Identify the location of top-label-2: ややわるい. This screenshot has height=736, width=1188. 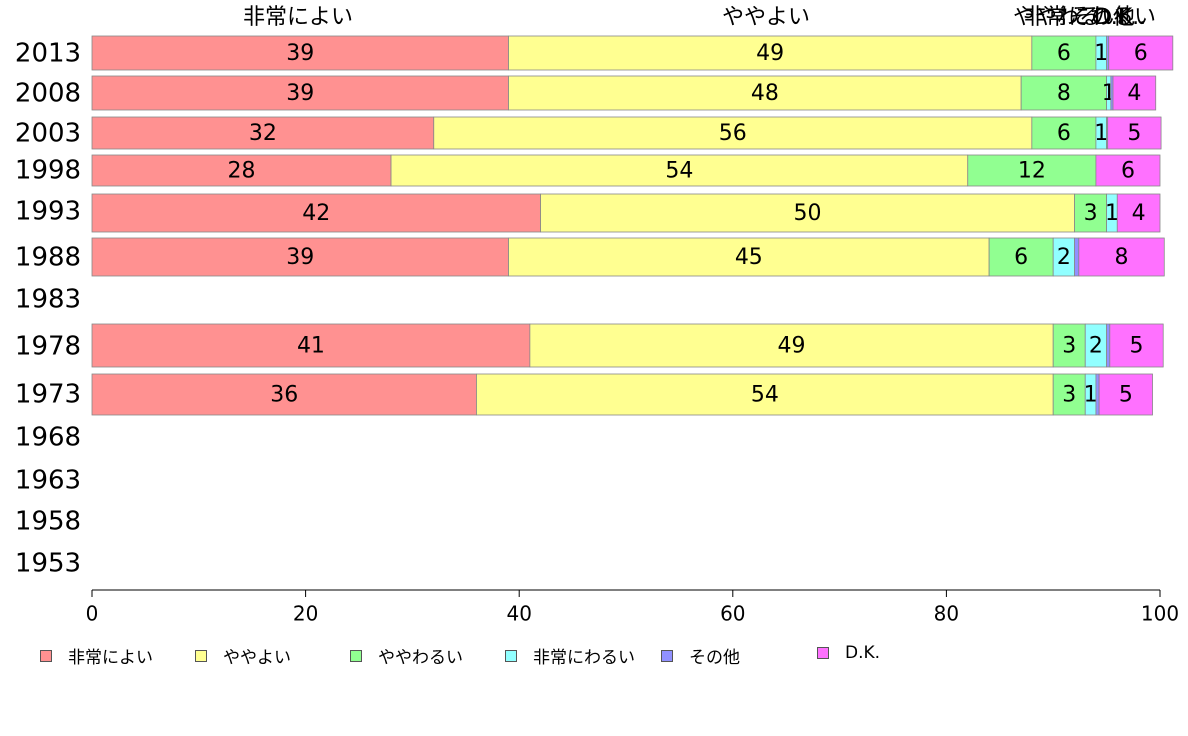
(1068, 17).